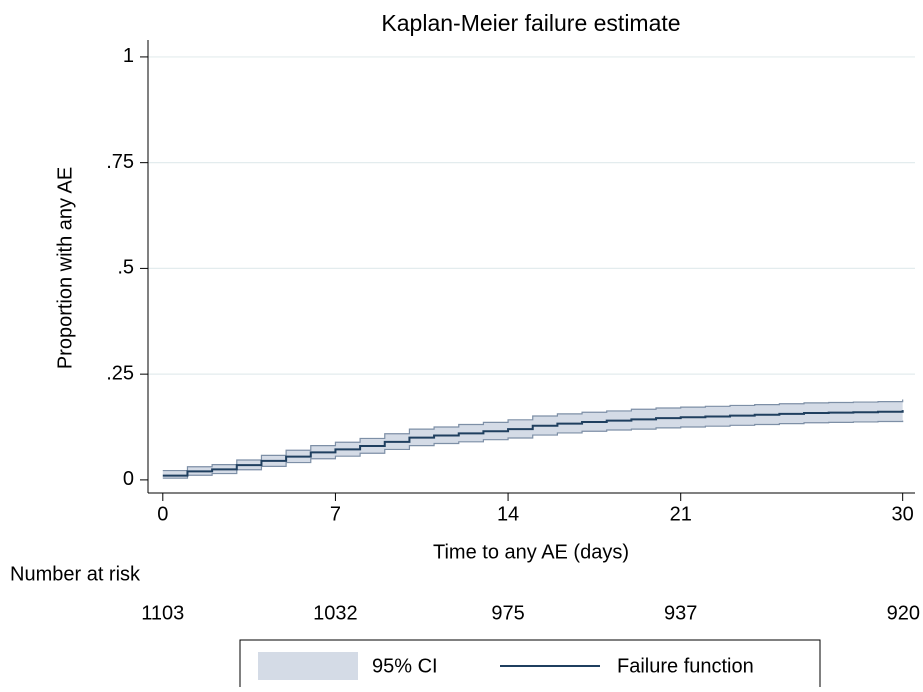 The height and width of the screenshot is (692, 923). Describe the element at coordinates (903, 514) in the screenshot. I see `x-tick-label: 30` at that location.